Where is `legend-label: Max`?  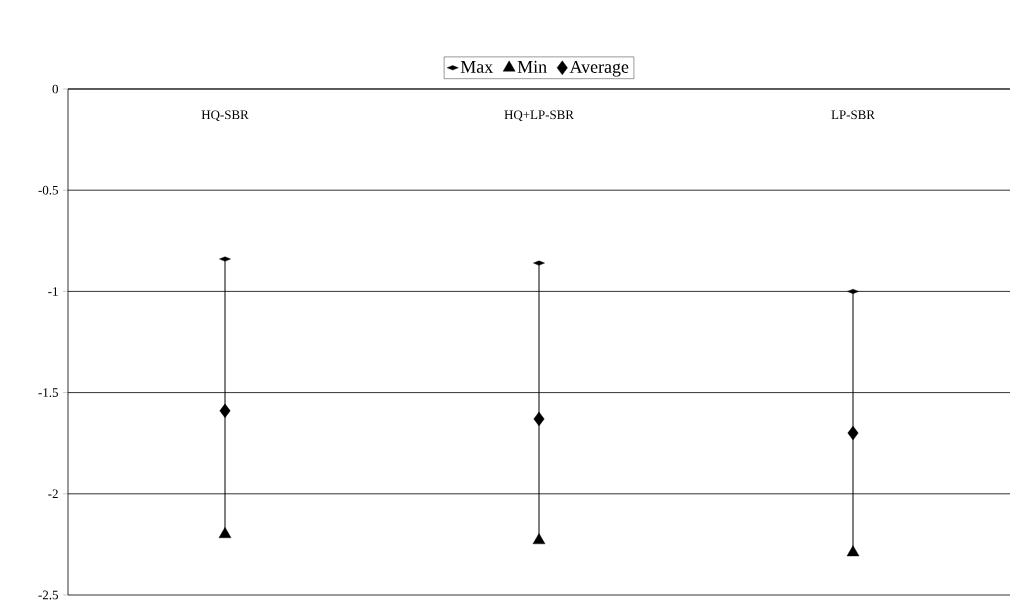 legend-label: Max is located at coordinates (476, 66).